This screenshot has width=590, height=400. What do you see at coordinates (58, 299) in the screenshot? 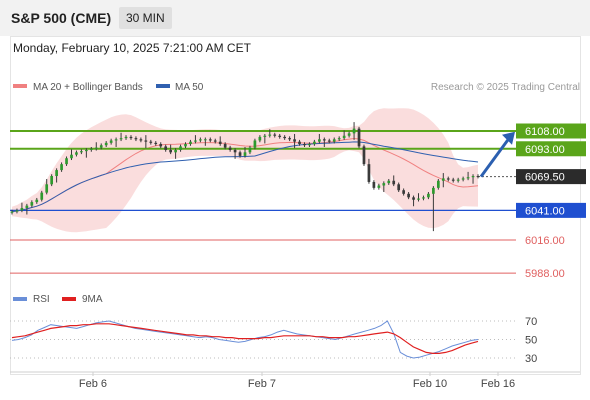
I see `rsi-legend: RSI 9MA` at bounding box center [58, 299].